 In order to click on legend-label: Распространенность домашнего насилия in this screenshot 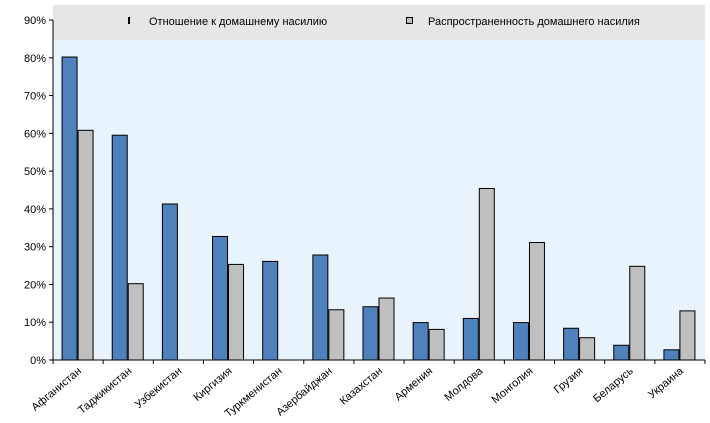, I will do `click(534, 22)`.